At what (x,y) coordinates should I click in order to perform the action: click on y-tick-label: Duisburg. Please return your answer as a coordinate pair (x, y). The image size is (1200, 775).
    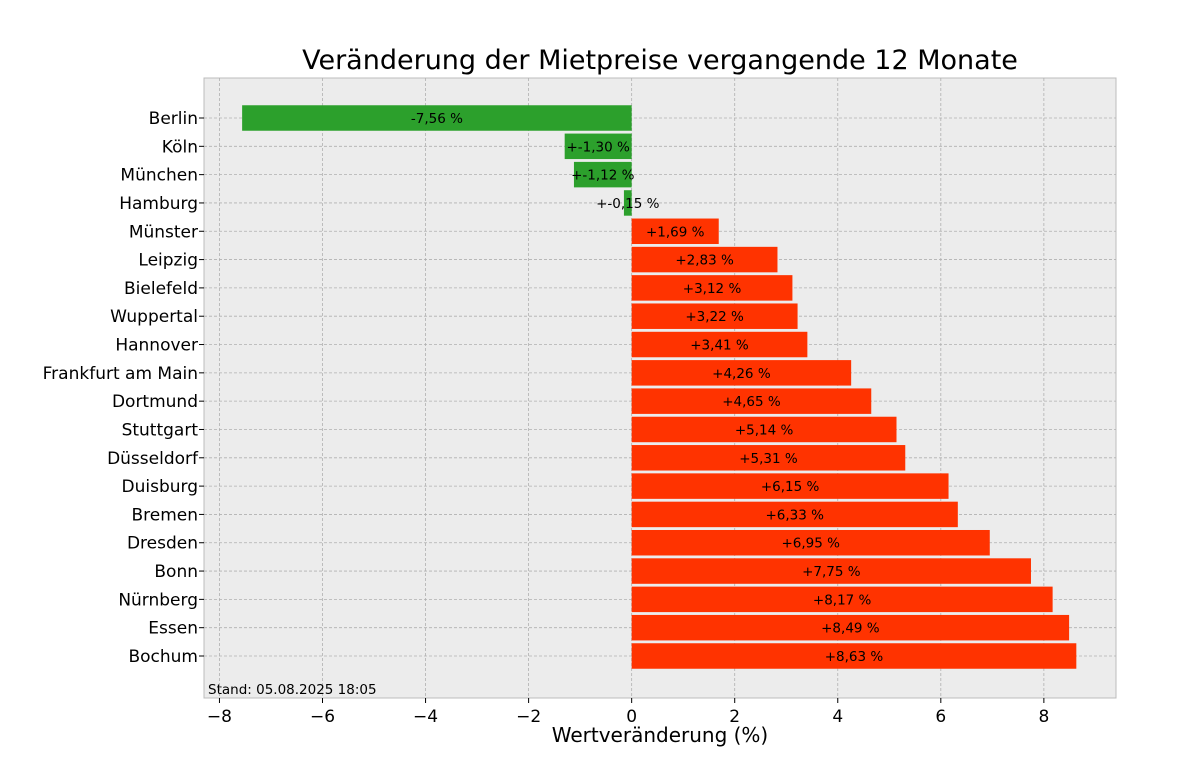
    Looking at the image, I should click on (160, 487).